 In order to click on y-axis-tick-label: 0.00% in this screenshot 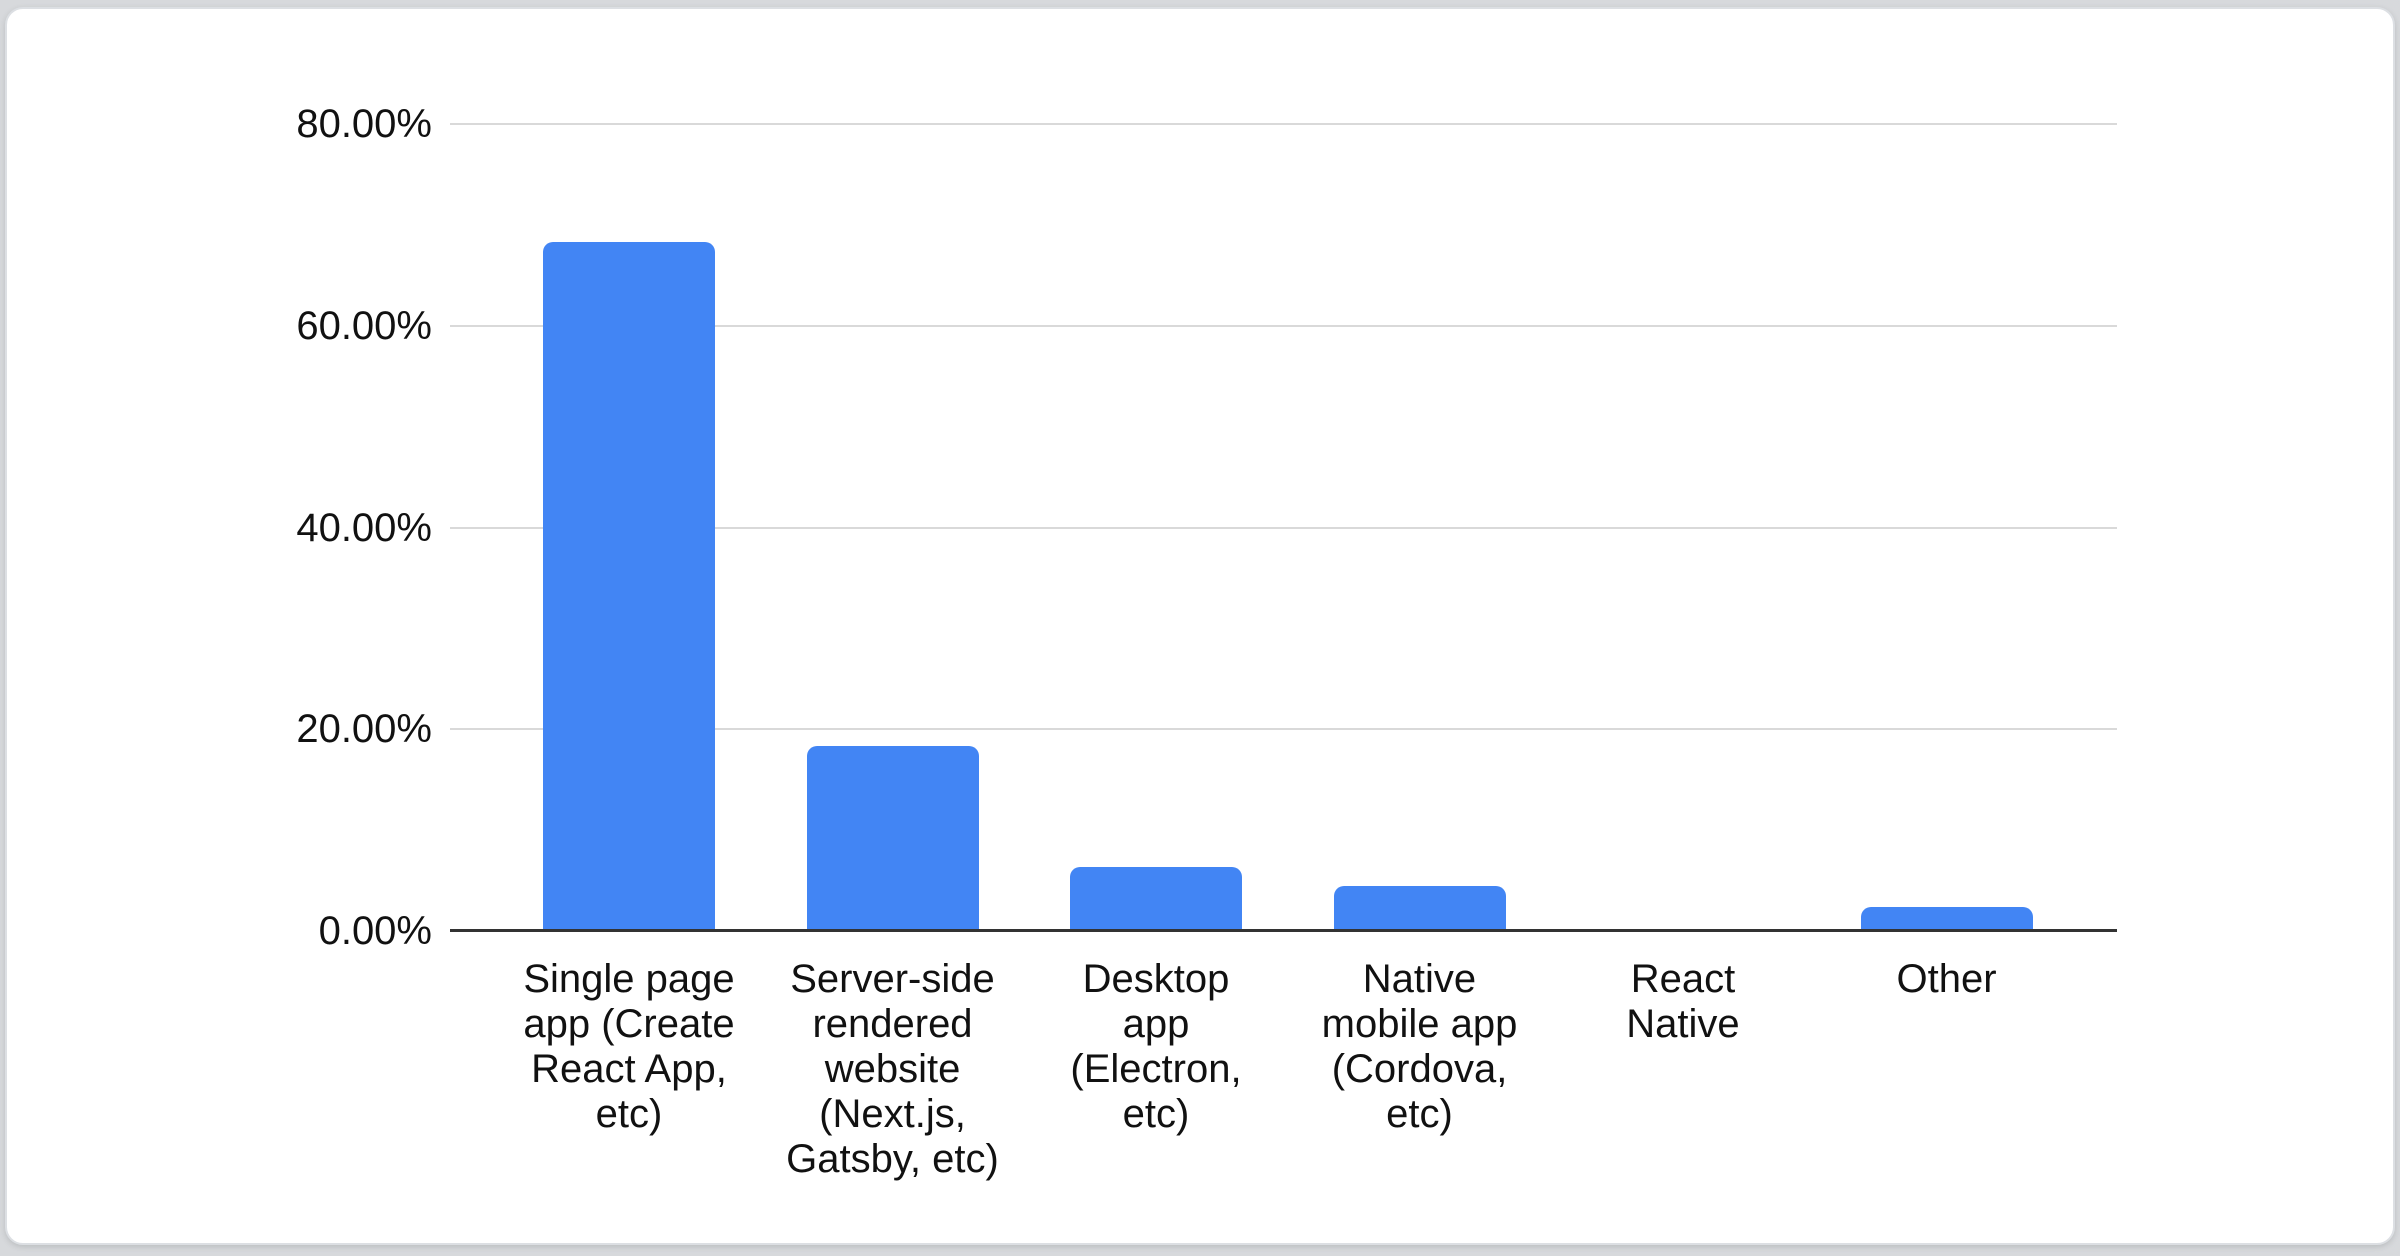, I will do `click(375, 931)`.